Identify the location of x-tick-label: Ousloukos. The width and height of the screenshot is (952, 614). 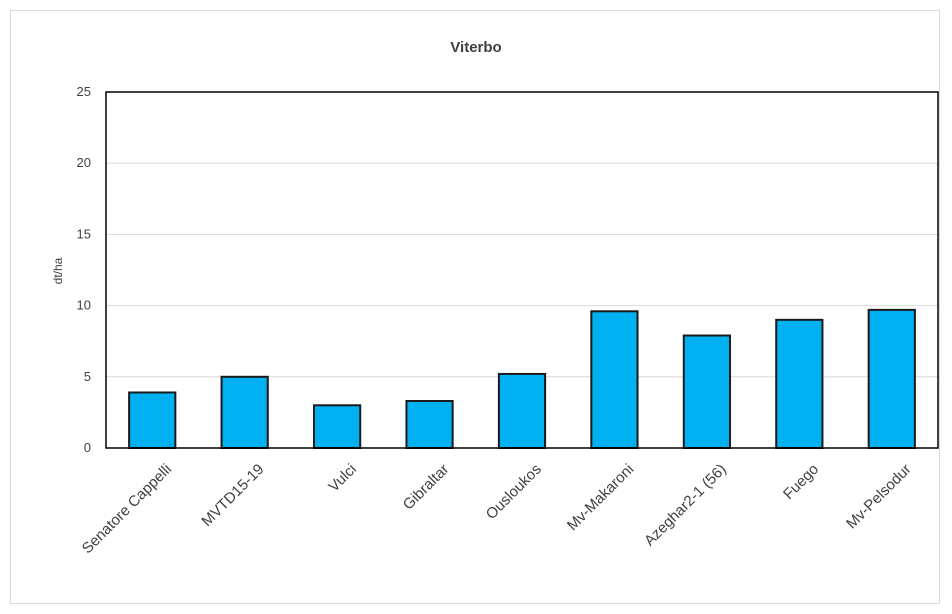
(514, 492).